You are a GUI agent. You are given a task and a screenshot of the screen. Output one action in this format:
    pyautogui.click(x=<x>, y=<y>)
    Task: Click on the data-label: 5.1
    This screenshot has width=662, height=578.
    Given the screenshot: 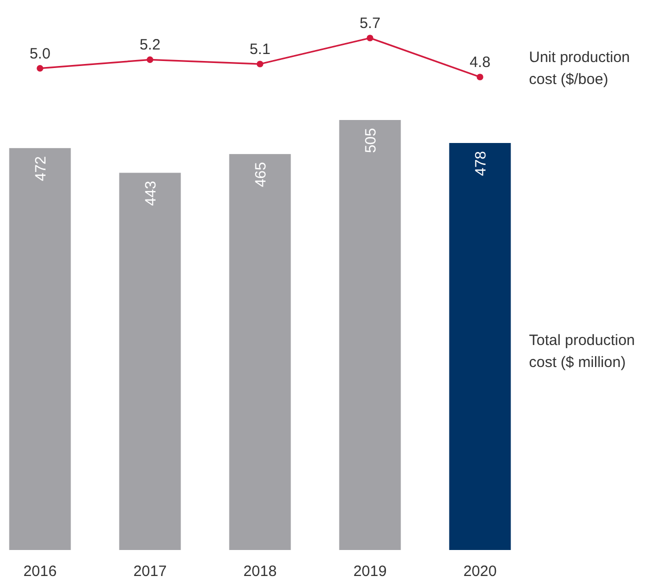 What is the action you would take?
    pyautogui.click(x=260, y=49)
    